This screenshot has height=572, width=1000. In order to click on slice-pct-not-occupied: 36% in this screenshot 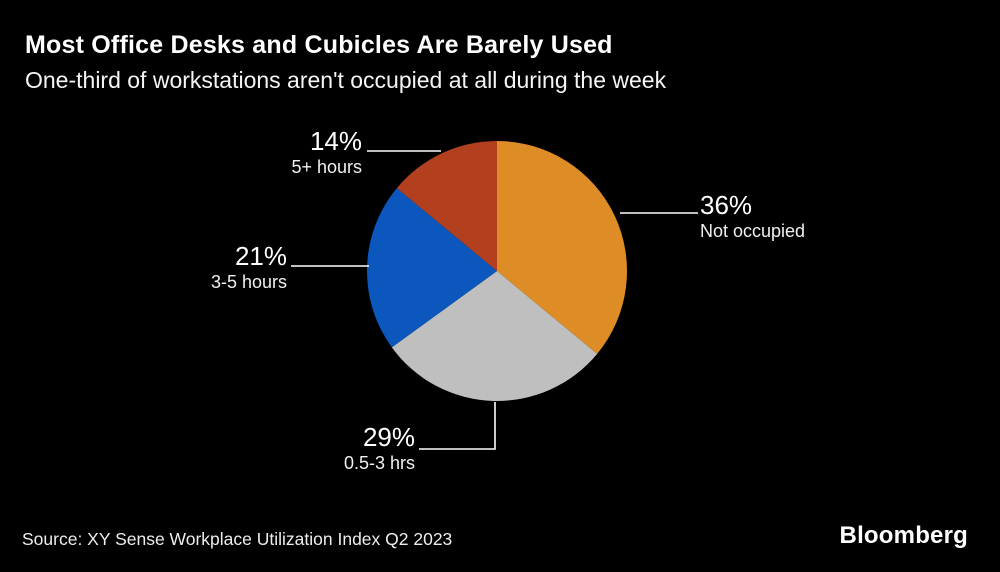, I will do `click(726, 205)`.